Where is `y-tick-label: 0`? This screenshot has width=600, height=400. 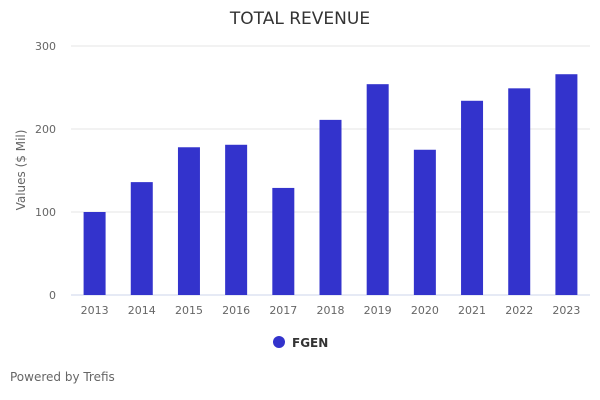 y-tick-label: 0 is located at coordinates (52, 295).